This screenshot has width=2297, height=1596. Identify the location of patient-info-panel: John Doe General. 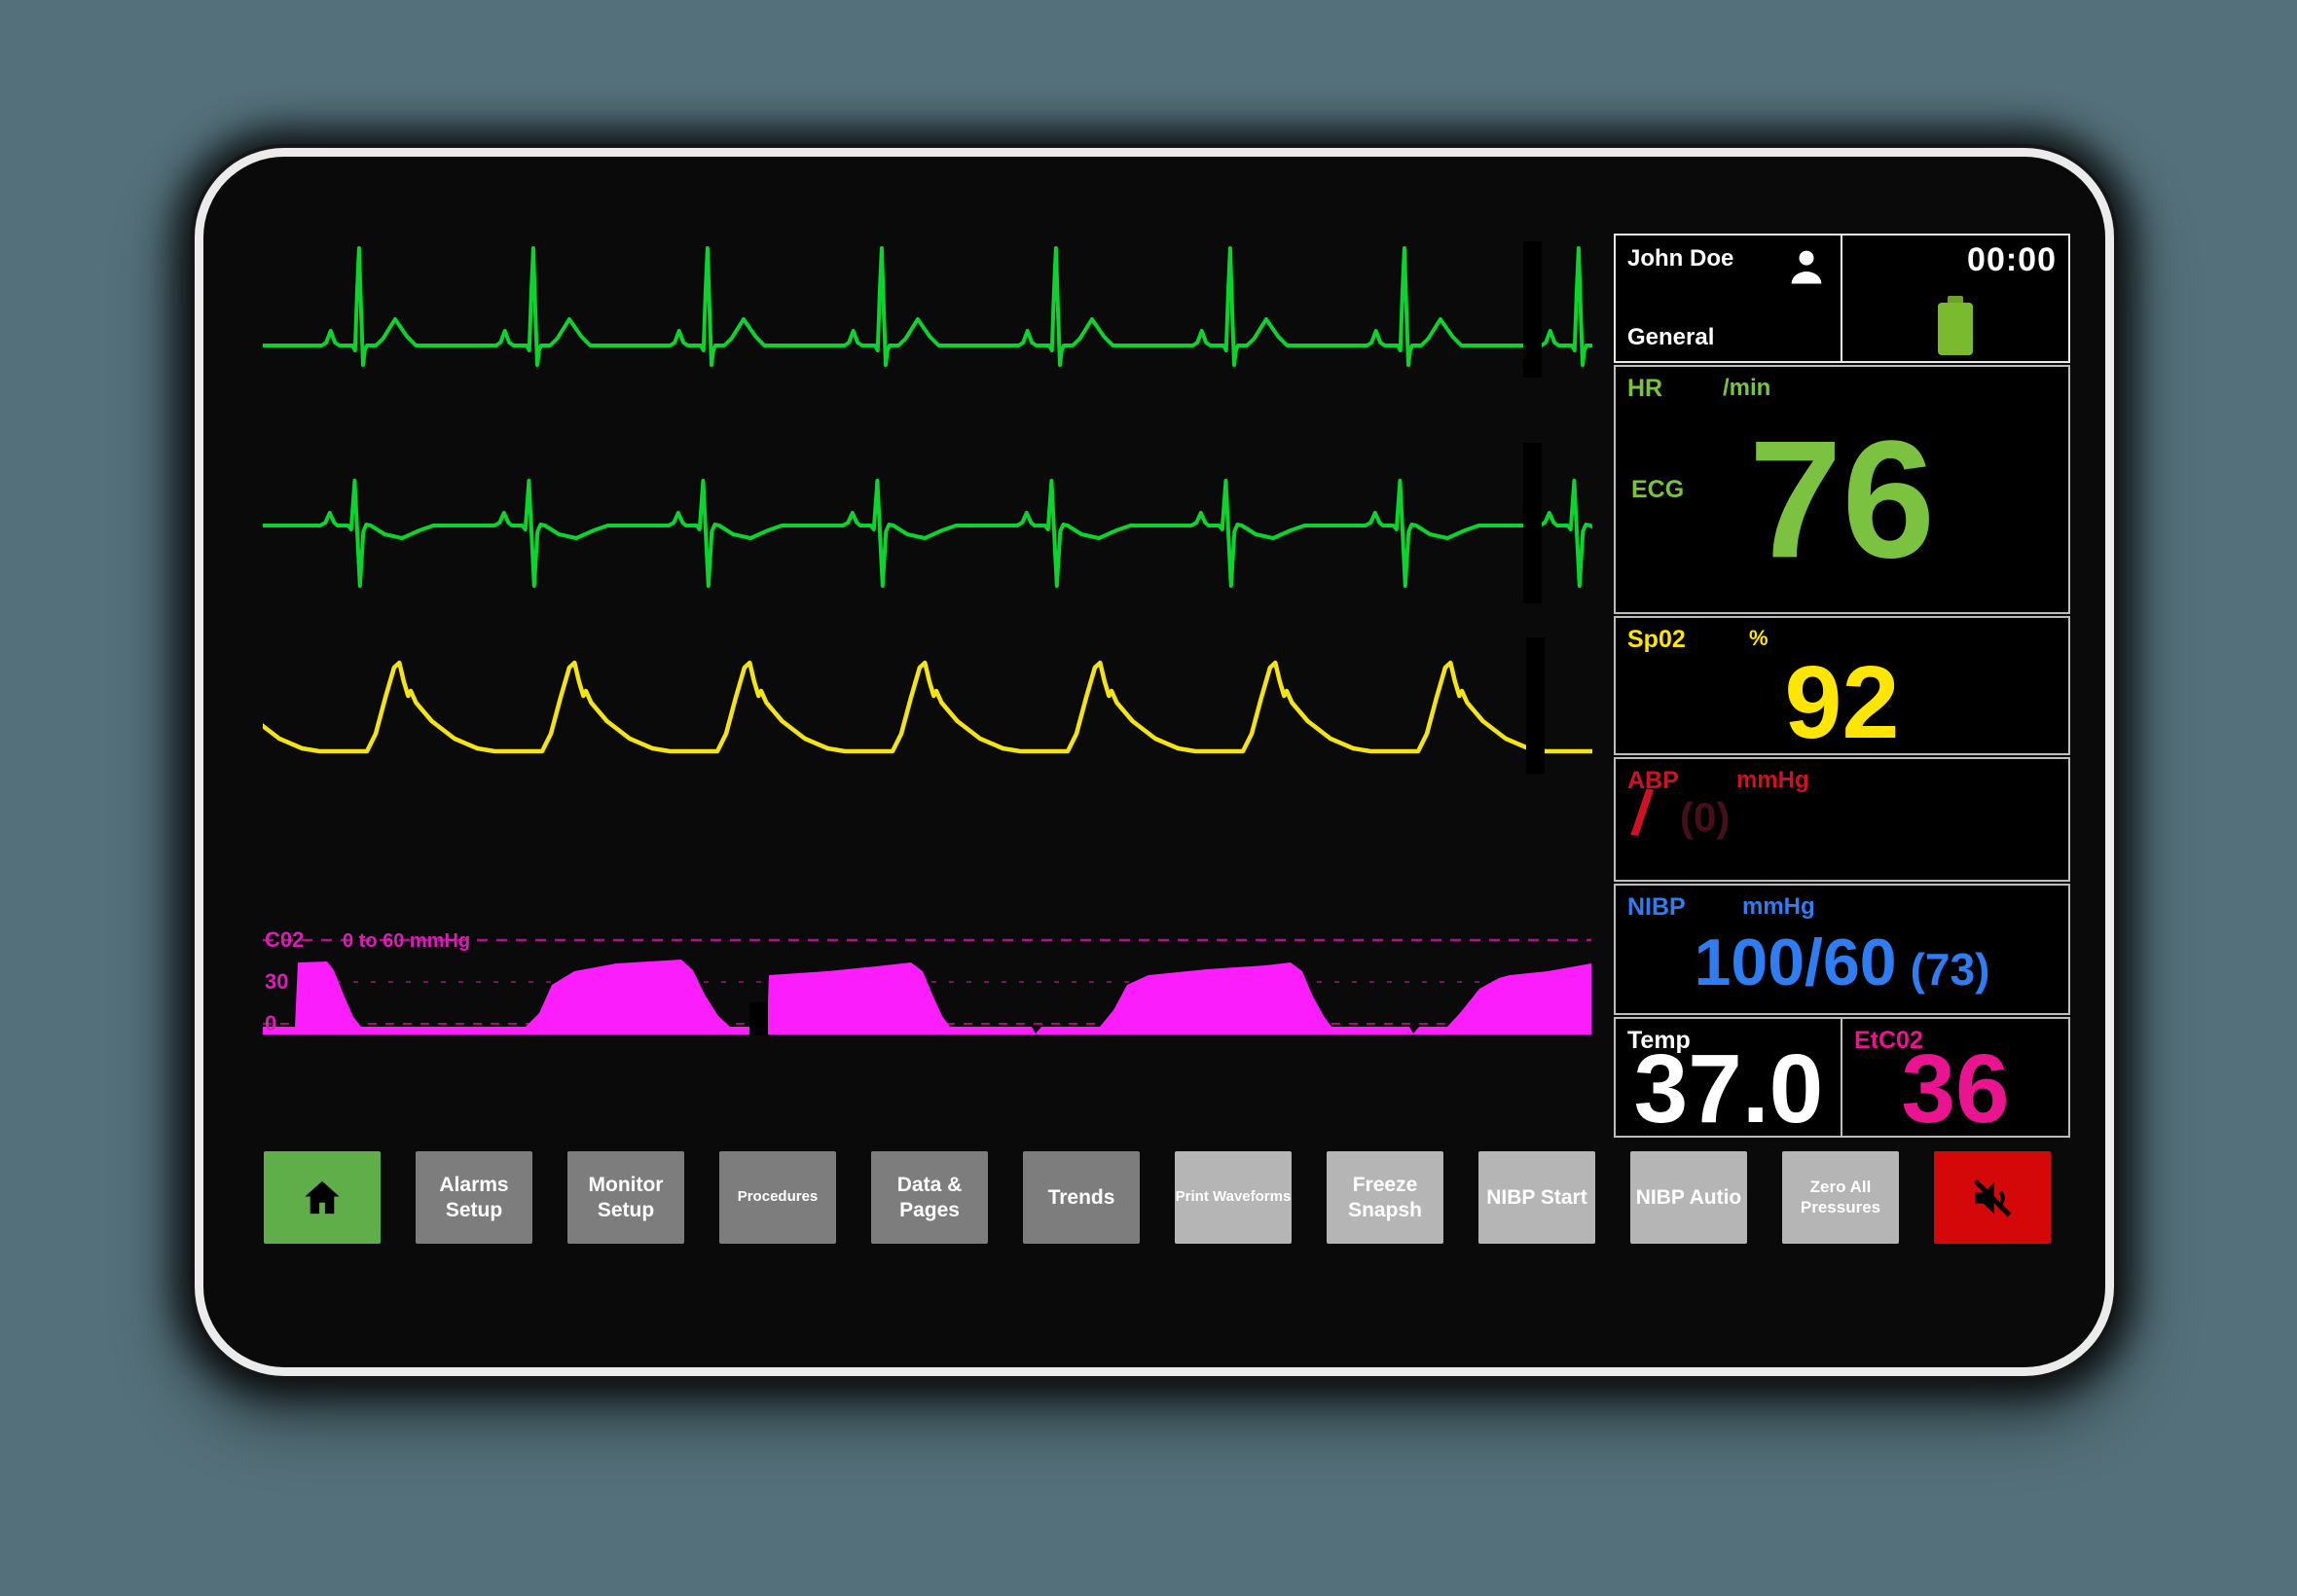
(1728, 298).